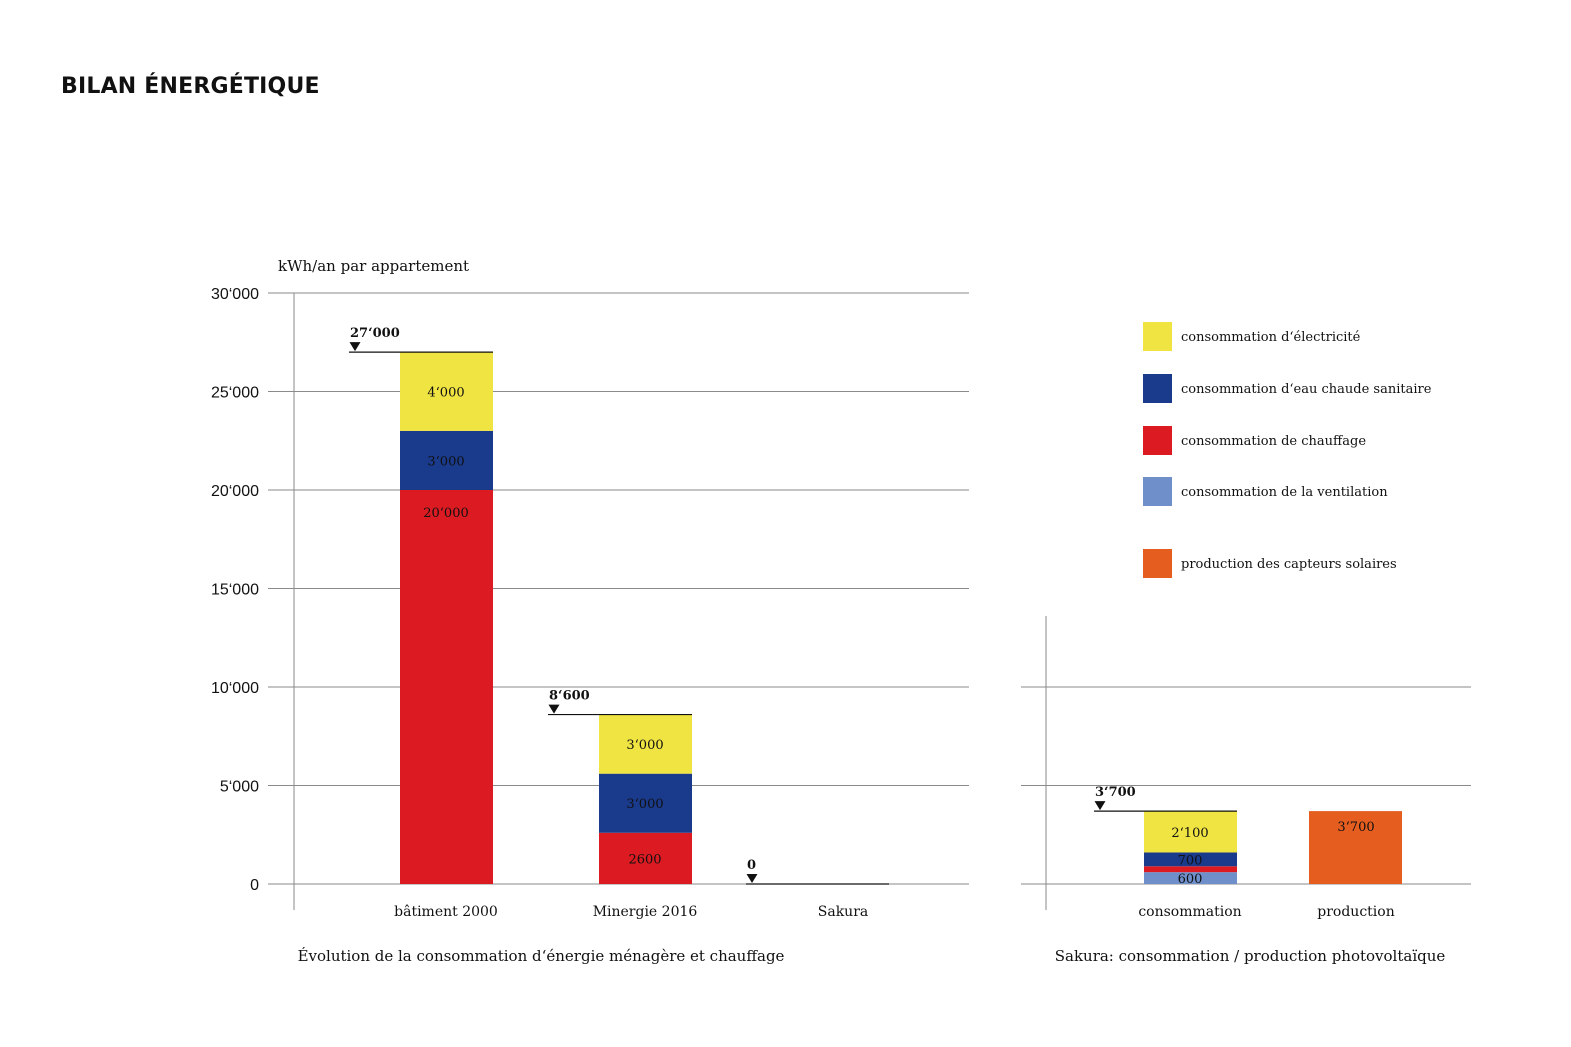  I want to click on y-tick-label-10000: 10‘000, so click(235, 688).